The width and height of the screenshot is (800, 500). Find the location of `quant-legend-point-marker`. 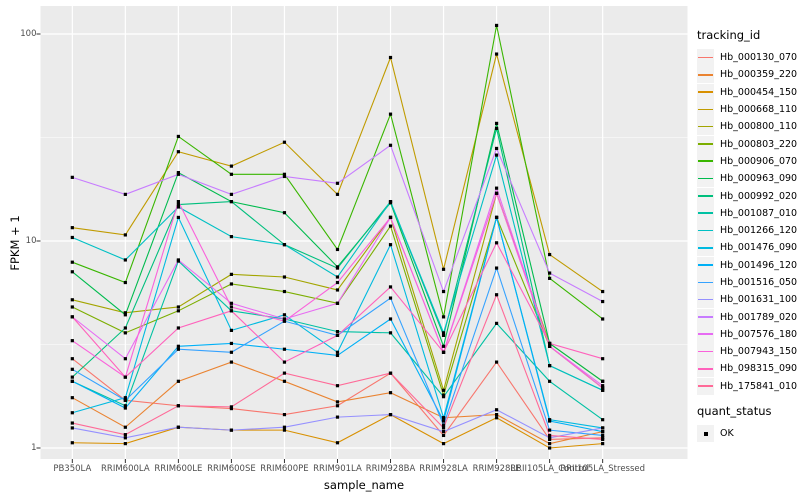

quant-legend-point-marker is located at coordinates (705, 433).